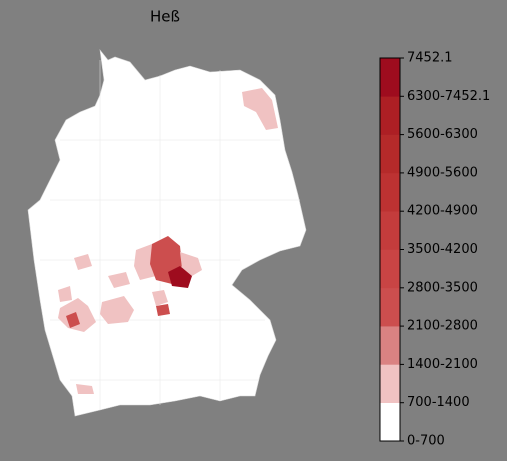 The image size is (507, 461). What do you see at coordinates (442, 287) in the screenshot?
I see `colorbar-label: 2800-3500` at bounding box center [442, 287].